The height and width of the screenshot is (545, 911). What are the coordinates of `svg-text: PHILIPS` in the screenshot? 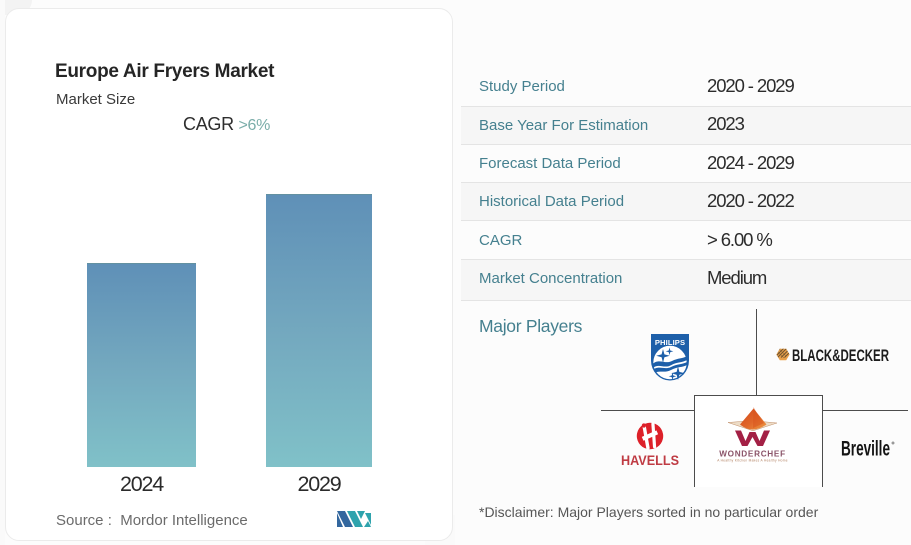 It's located at (670, 342).